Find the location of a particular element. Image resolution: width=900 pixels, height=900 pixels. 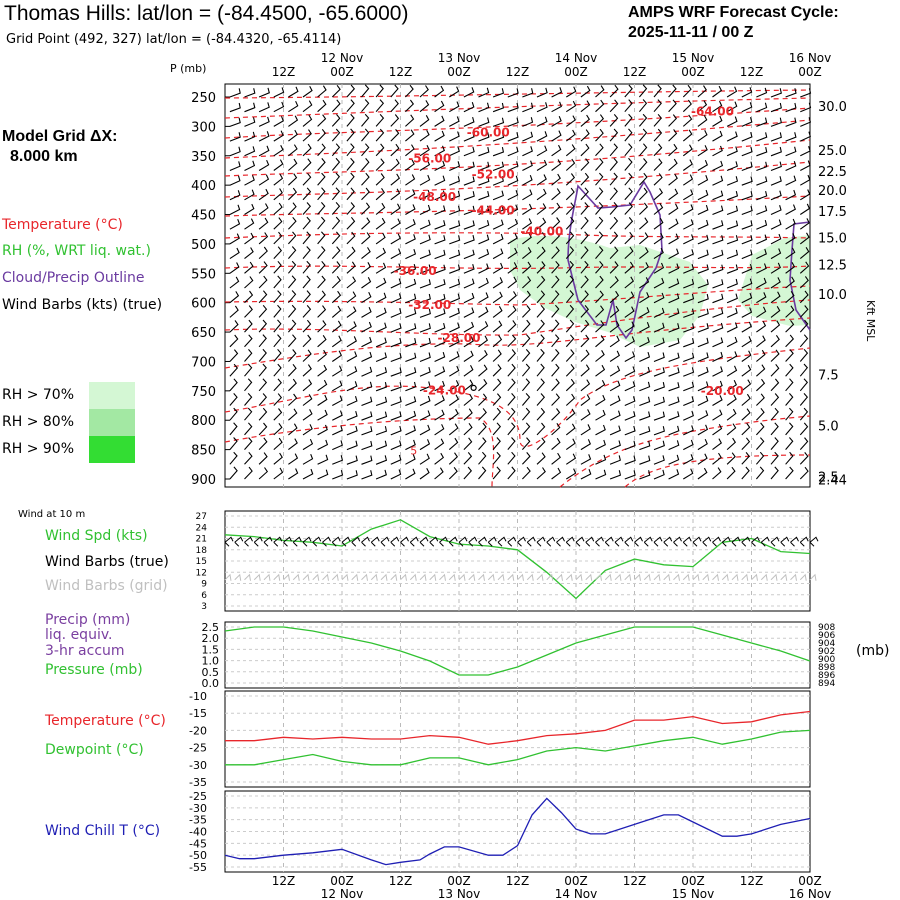

top-hour-label: 00Z is located at coordinates (576, 72).